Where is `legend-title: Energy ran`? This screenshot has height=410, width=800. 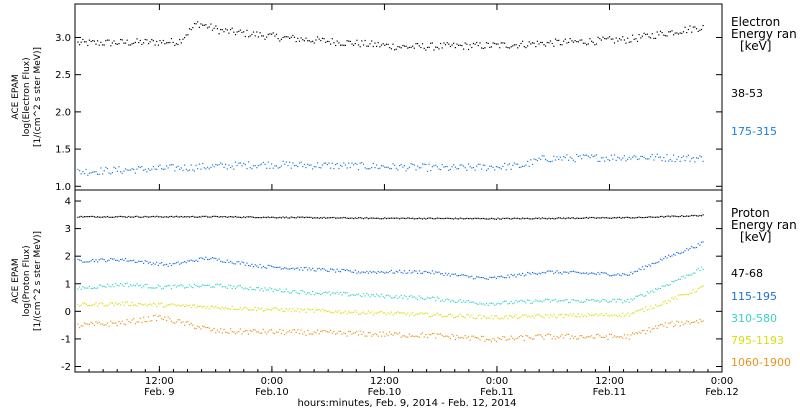 legend-title: Energy ran is located at coordinates (764, 225).